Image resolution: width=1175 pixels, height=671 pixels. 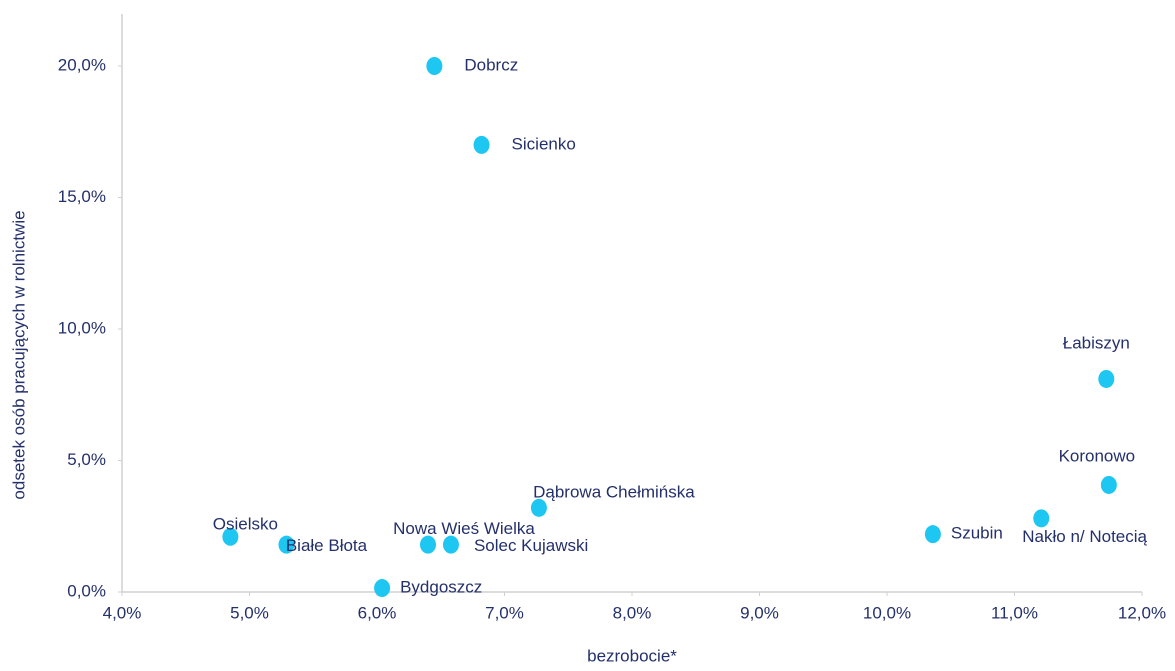 What do you see at coordinates (632, 655) in the screenshot?
I see `x-axis-label: bezrobocie*` at bounding box center [632, 655].